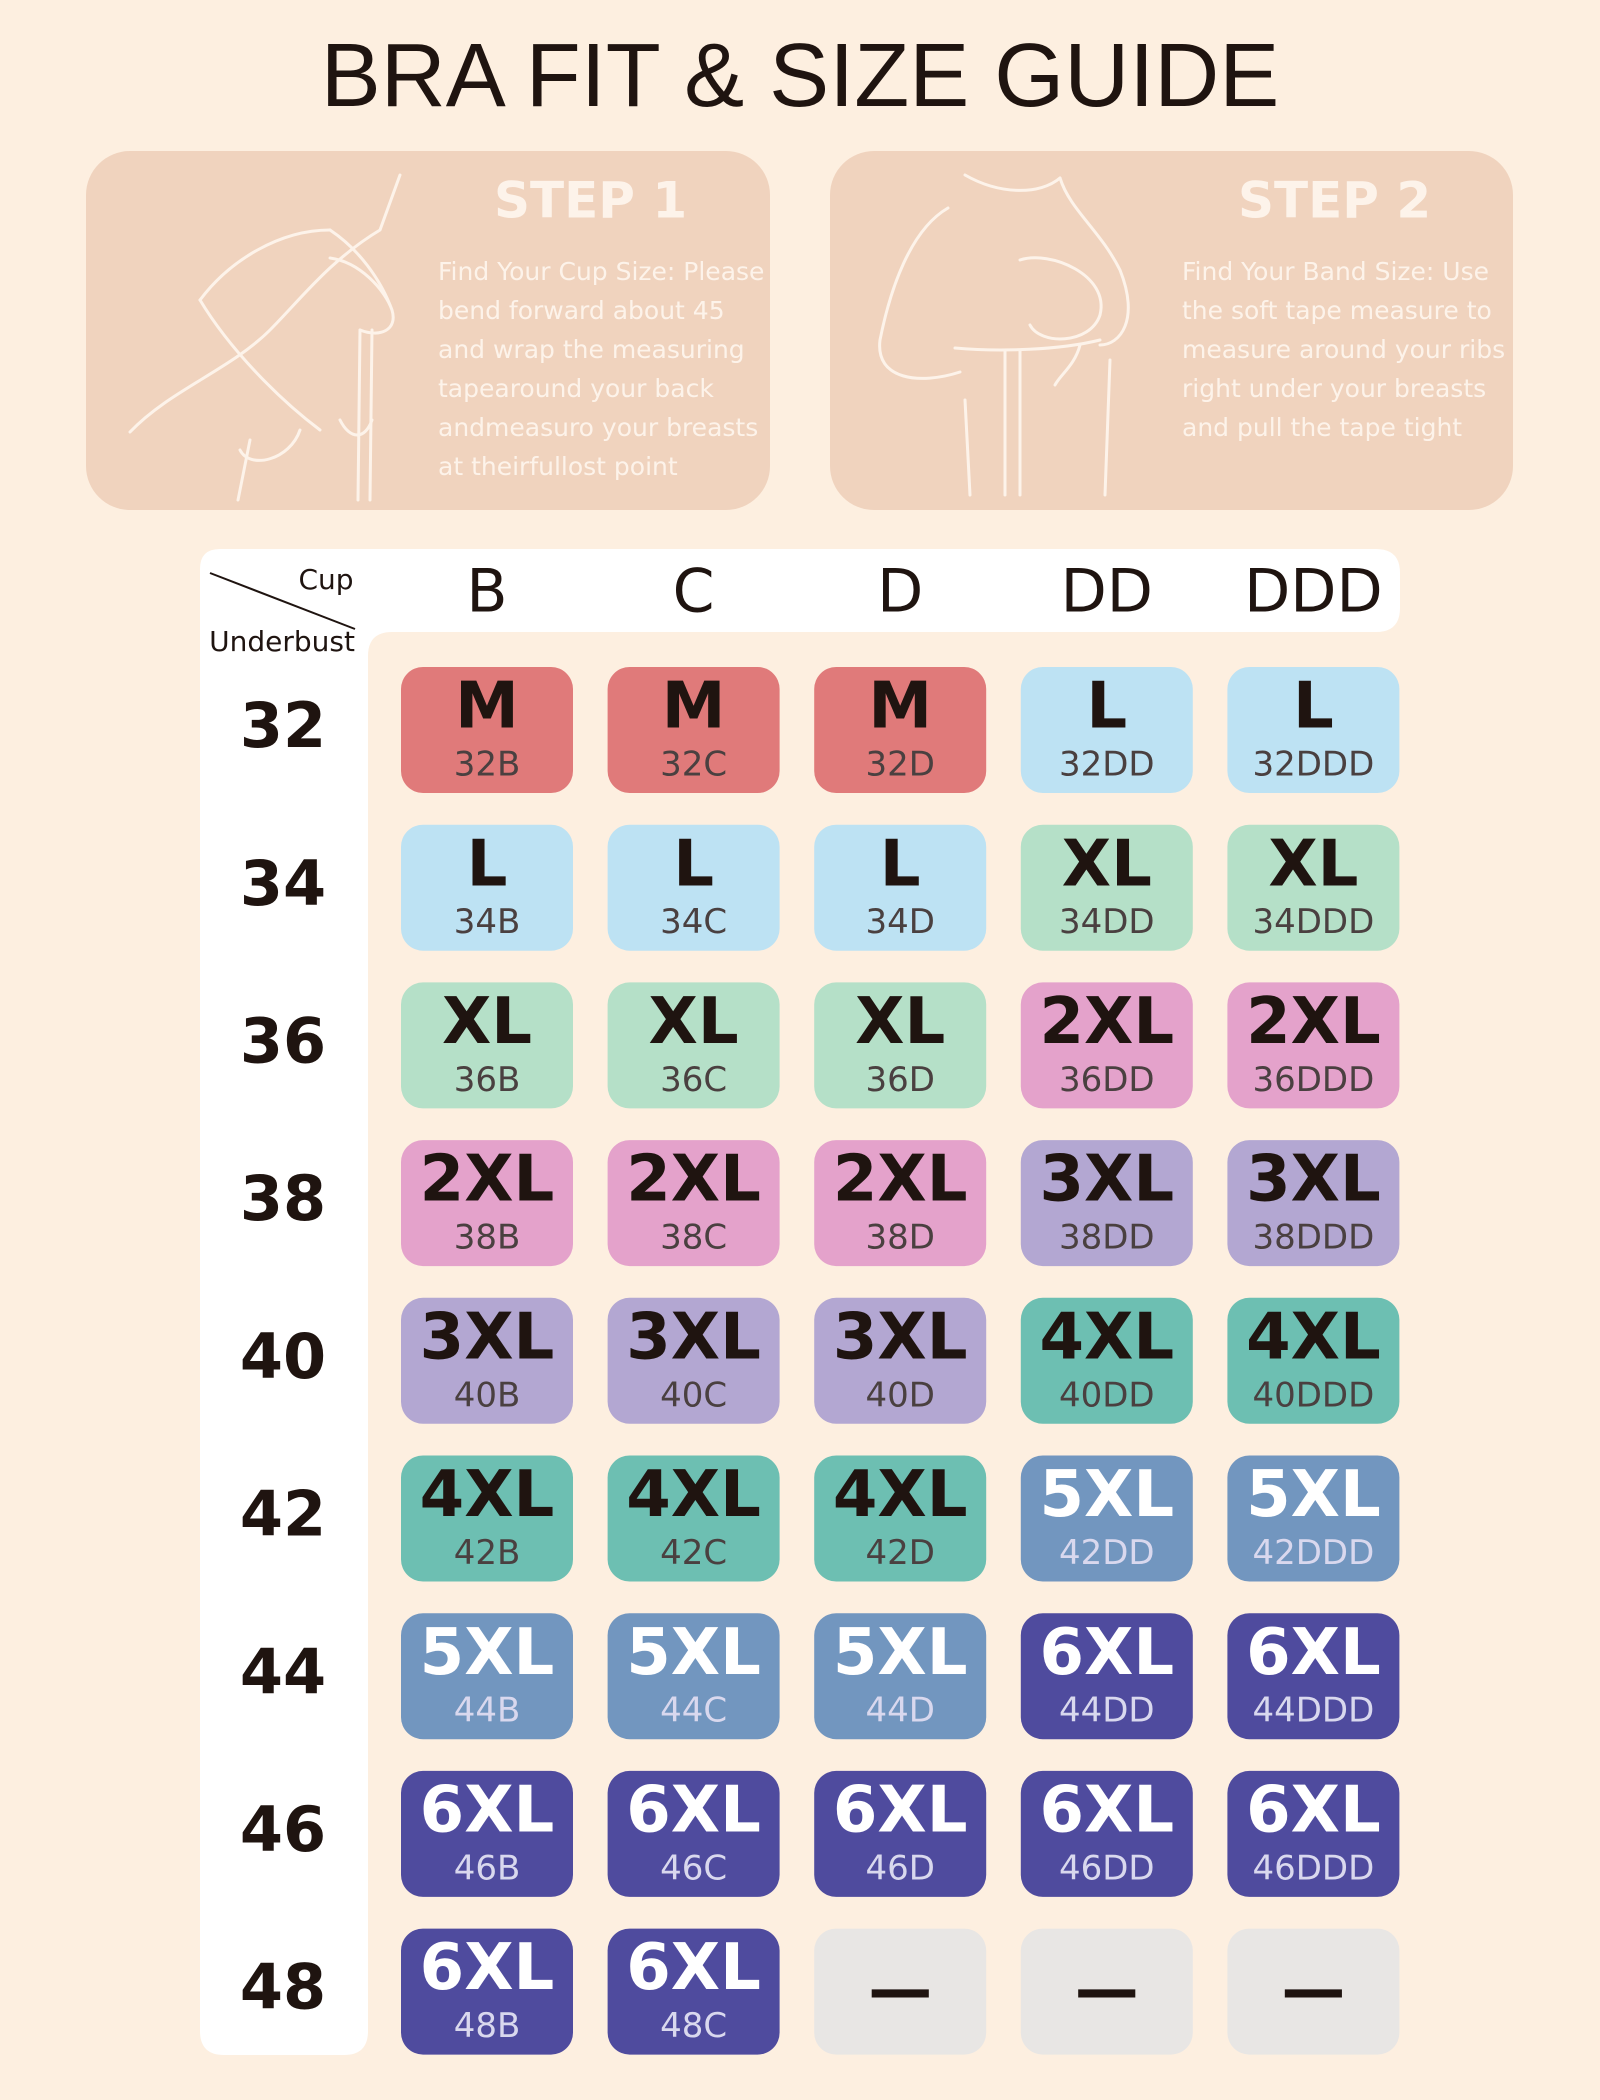 The width and height of the screenshot is (1600, 2100). What do you see at coordinates (1107, 1868) in the screenshot?
I see `size-code: 46DD` at bounding box center [1107, 1868].